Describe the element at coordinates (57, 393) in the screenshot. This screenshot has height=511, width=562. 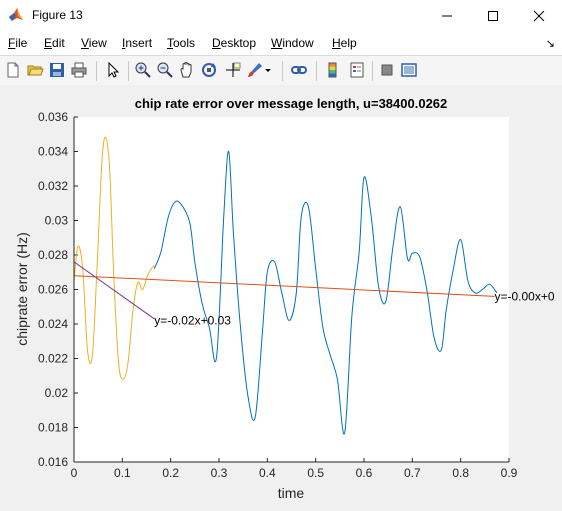
I see `y-tick-label: 0.02` at that location.